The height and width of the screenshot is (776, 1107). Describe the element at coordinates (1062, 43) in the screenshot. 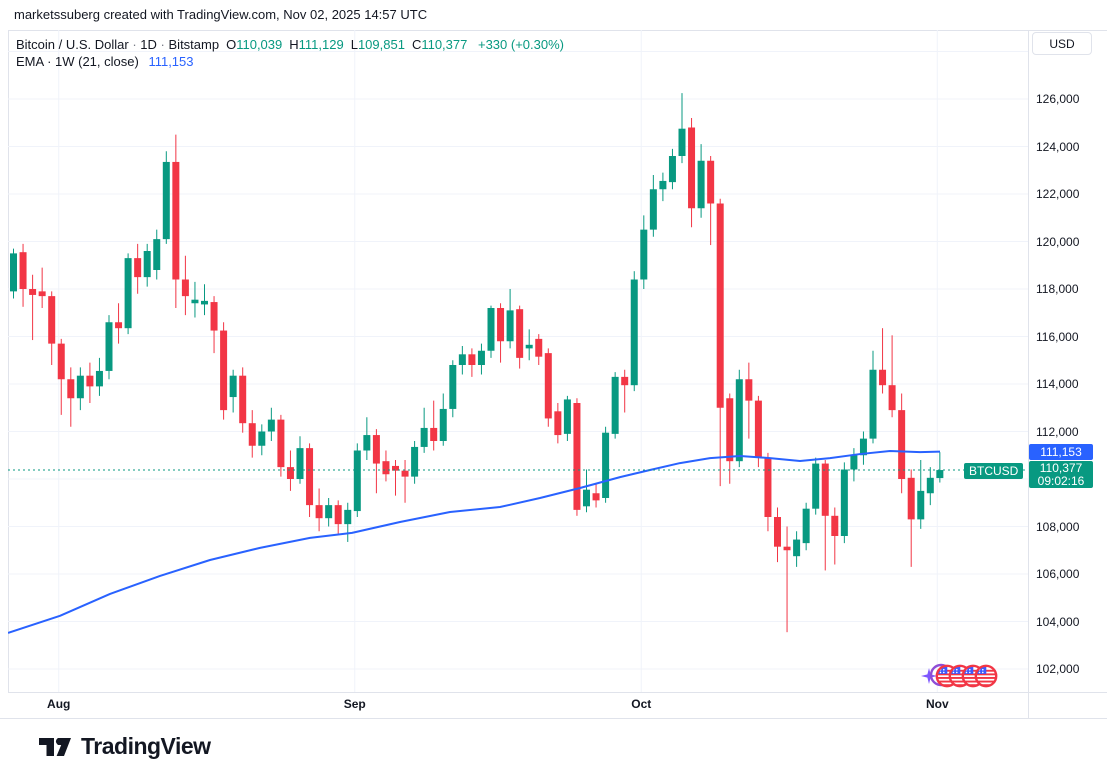

I see `currency-usd-button: USD` at that location.